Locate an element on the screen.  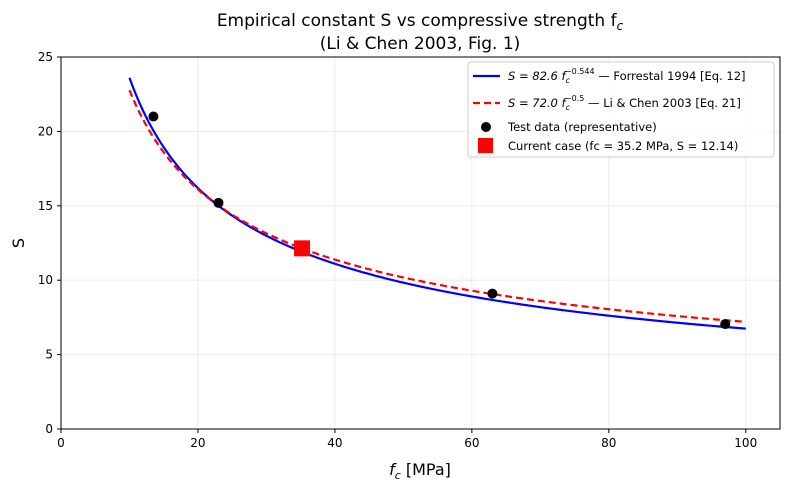
y-tick-label: 15 is located at coordinates (45, 206).